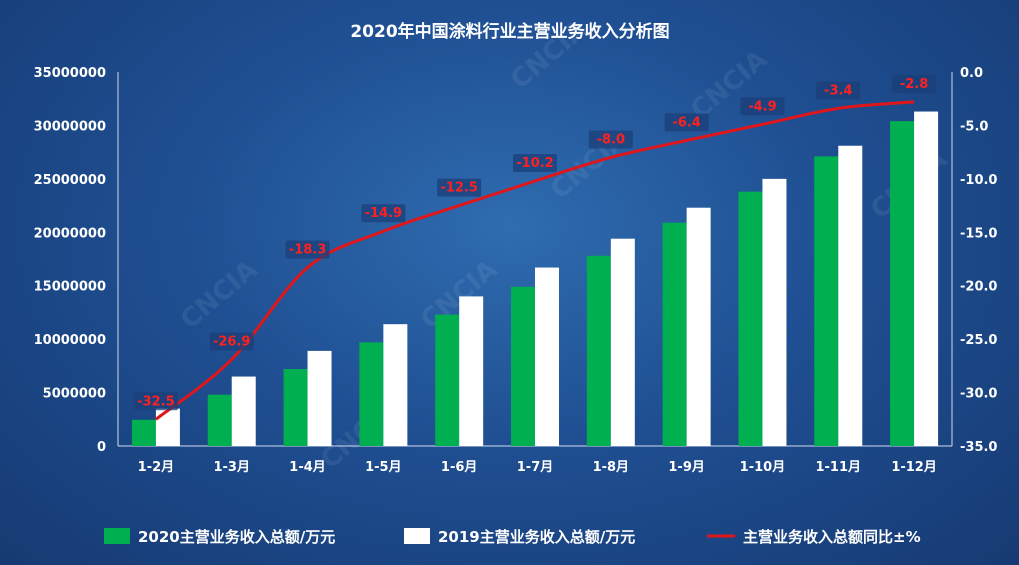  What do you see at coordinates (70, 126) in the screenshot?
I see `left-axis-tick-label: 30000000` at bounding box center [70, 126].